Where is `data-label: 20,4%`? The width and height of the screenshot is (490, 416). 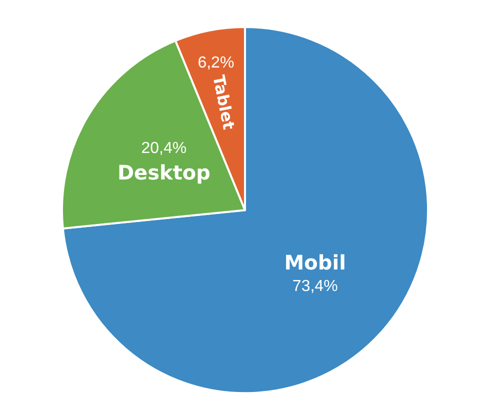
data-label: 20,4% is located at coordinates (164, 148).